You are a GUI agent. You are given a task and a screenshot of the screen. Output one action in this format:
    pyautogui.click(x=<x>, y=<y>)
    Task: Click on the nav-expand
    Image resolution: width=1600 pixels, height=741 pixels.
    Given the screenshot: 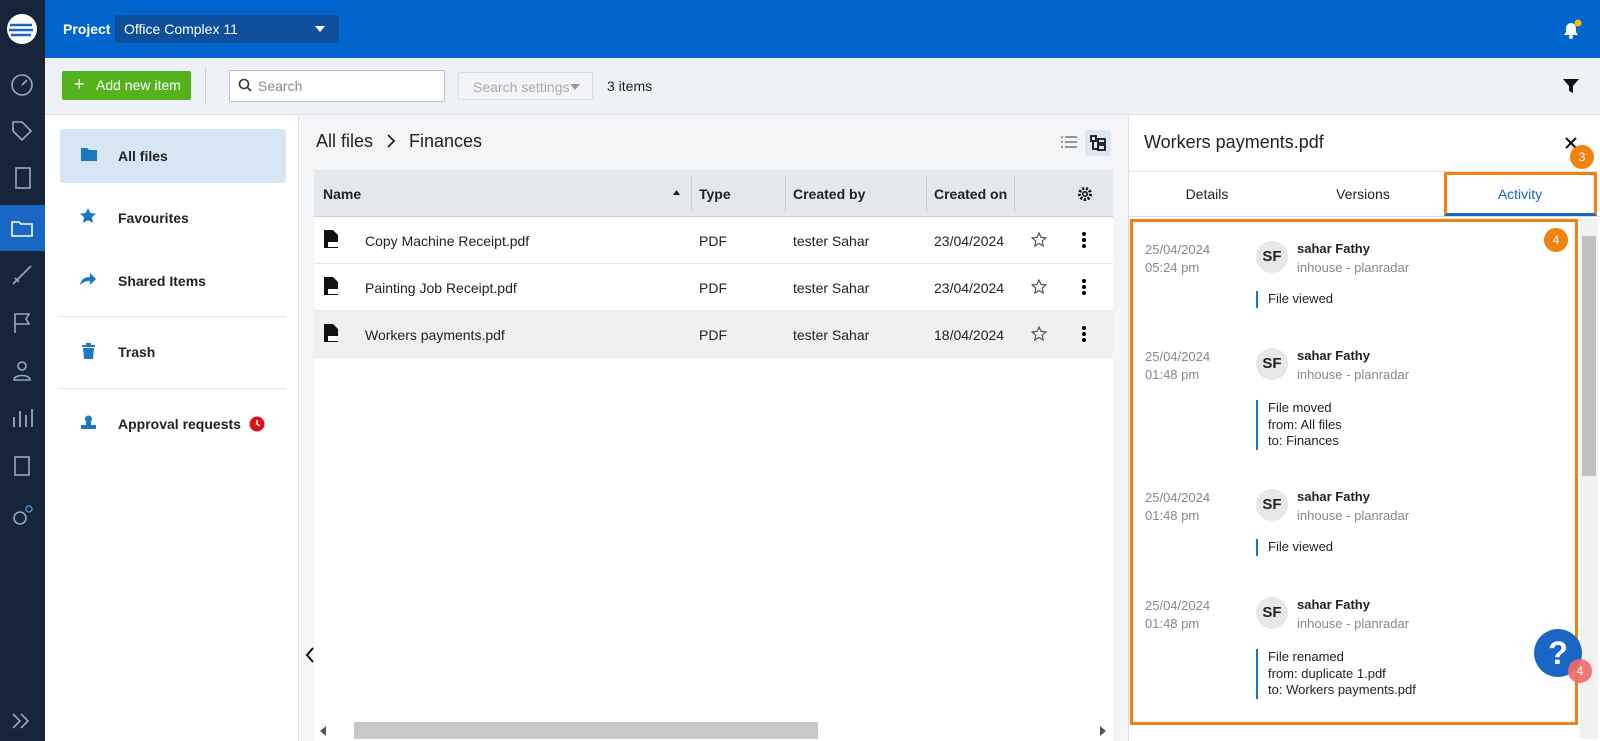 What is the action you would take?
    pyautogui.click(x=22, y=721)
    